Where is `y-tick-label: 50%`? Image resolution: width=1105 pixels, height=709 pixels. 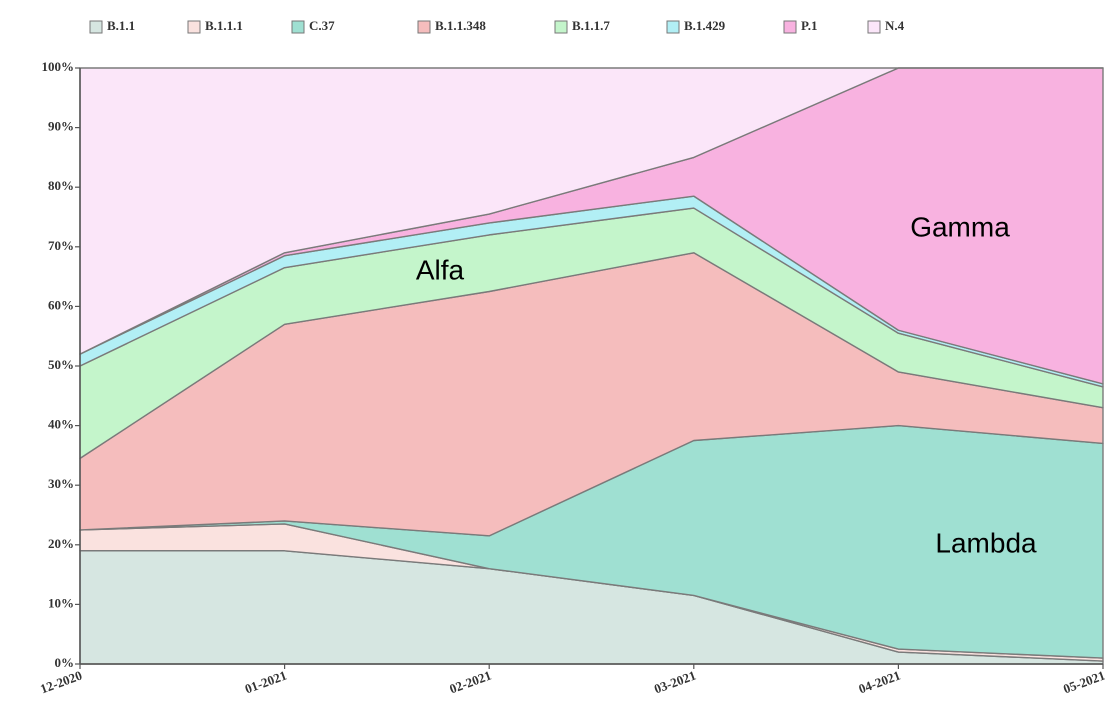 y-tick-label: 50% is located at coordinates (61, 364).